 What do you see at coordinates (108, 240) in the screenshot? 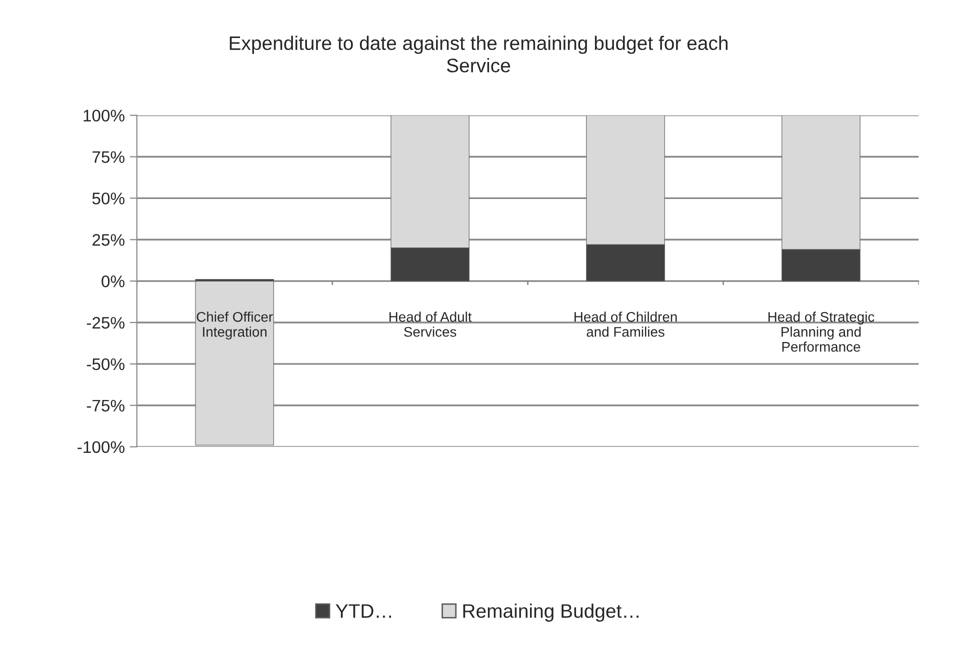
I see `y-tick-label: 25%` at bounding box center [108, 240].